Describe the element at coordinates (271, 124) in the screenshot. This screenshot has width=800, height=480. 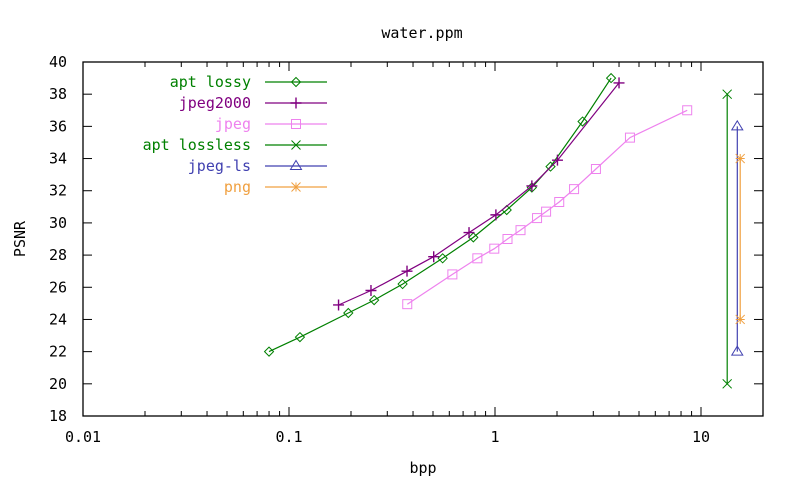
I see `legend-item-jpeg: jpeg` at that location.